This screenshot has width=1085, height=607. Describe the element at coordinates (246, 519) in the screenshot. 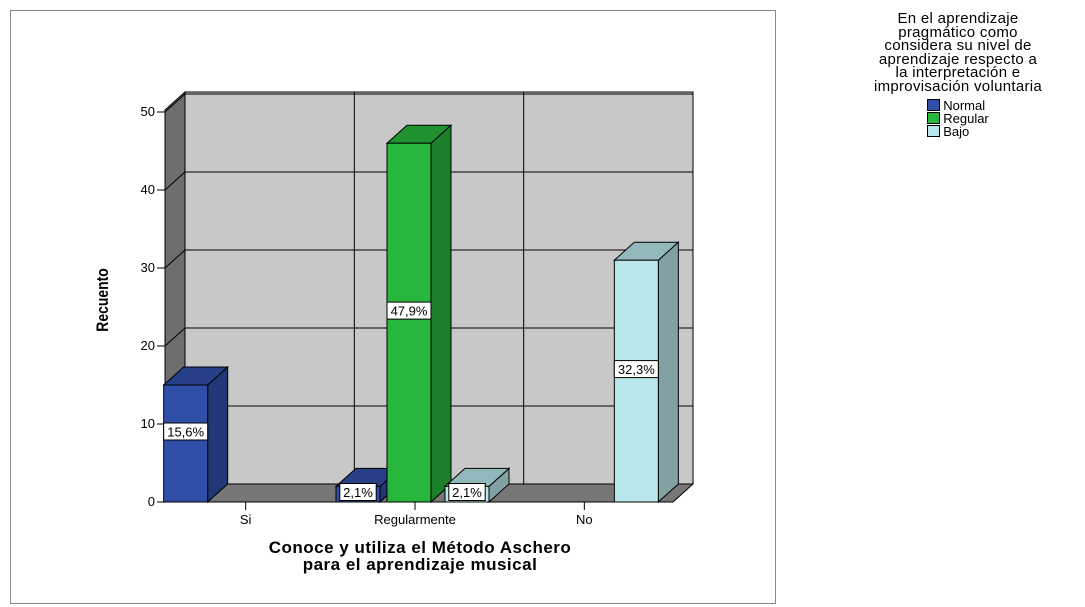

I see `x-tick-label: Si` at that location.